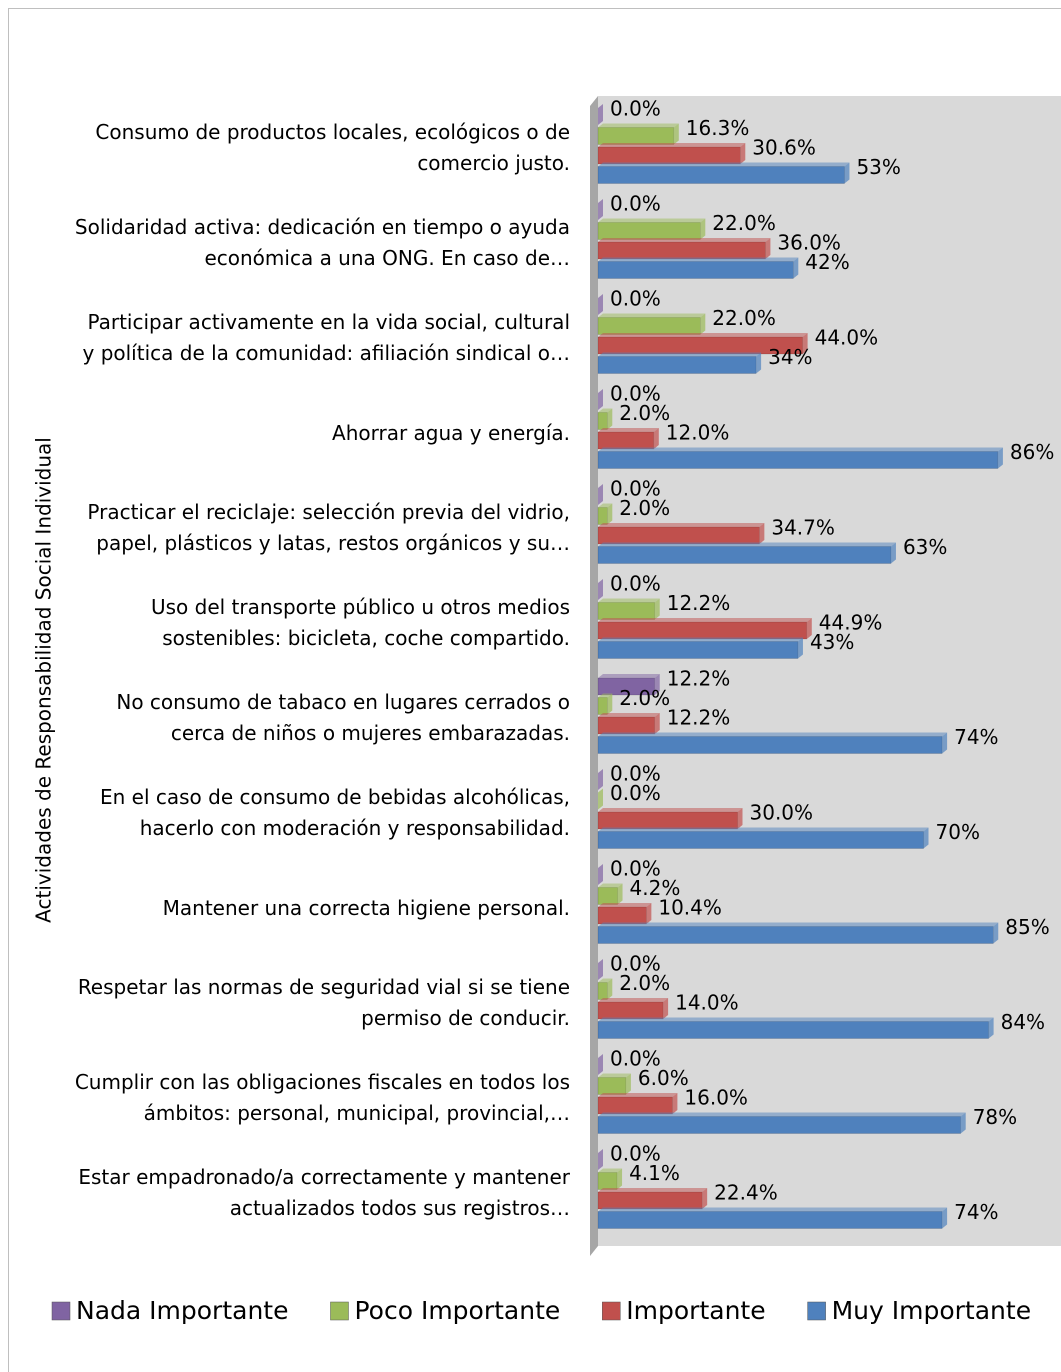 This screenshot has width=1061, height=1372. I want to click on data-label: 16.0%, so click(716, 1098).